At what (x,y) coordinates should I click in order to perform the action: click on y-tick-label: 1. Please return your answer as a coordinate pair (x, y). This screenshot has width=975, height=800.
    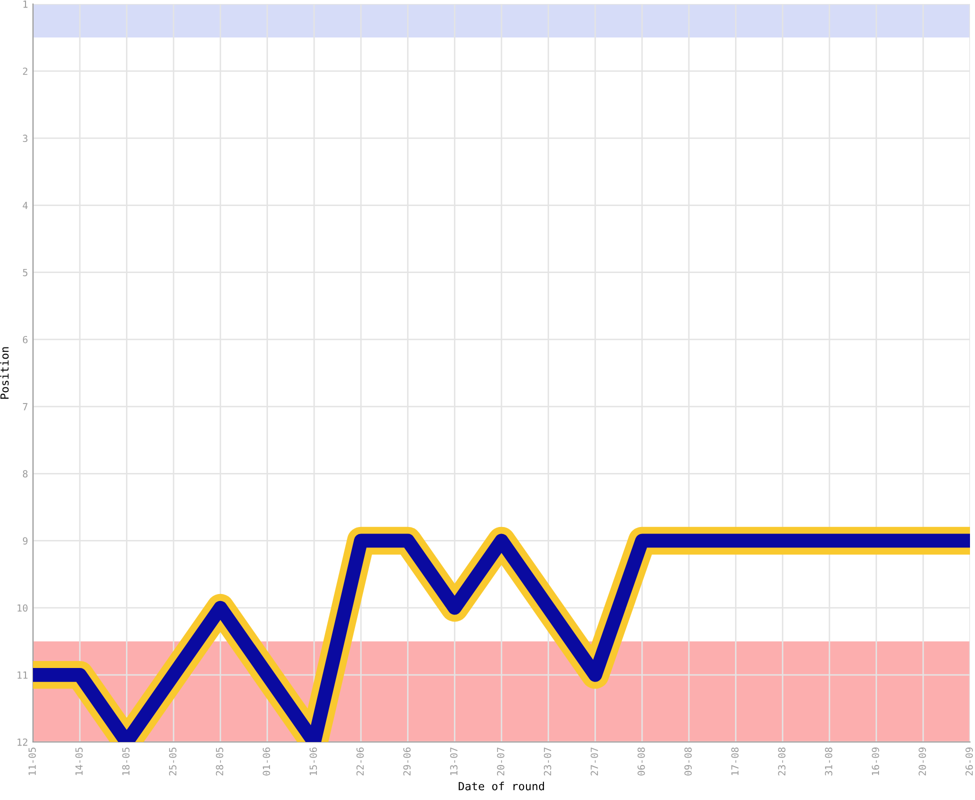
    Looking at the image, I should click on (25, 4).